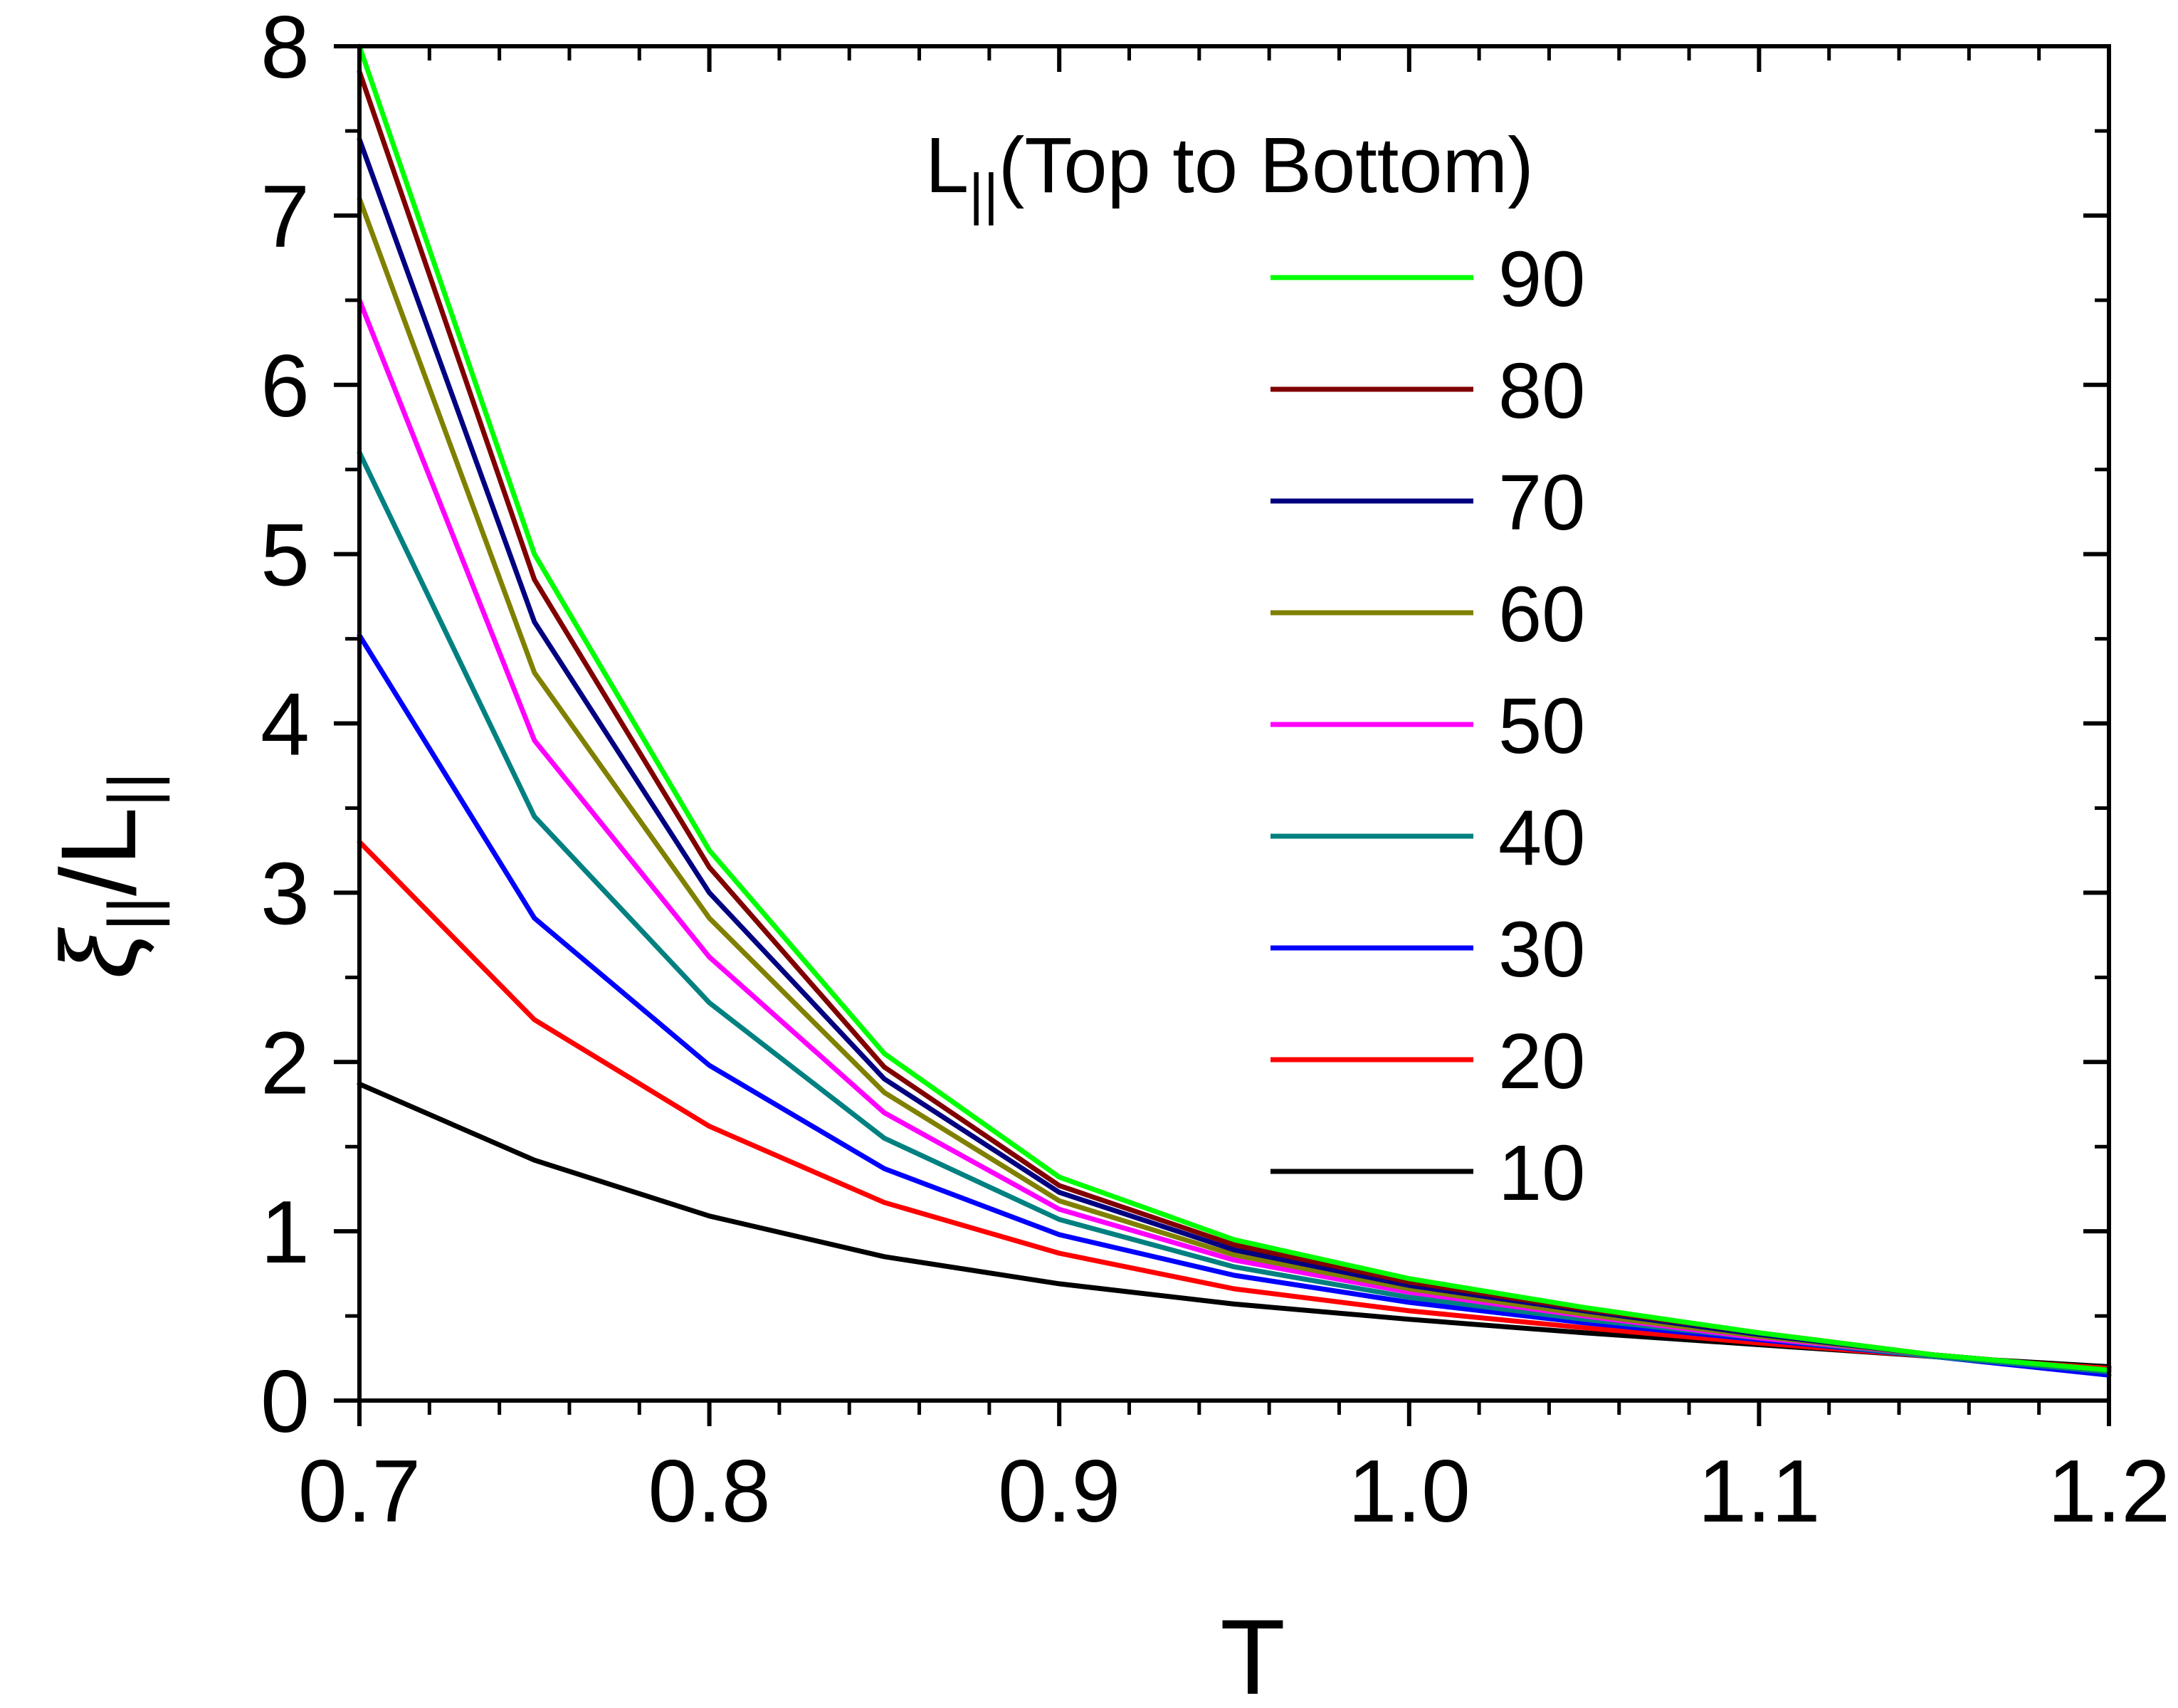 This screenshot has width=2178, height=1708. Describe the element at coordinates (947, 165) in the screenshot. I see `legend-title-symbol: L` at that location.